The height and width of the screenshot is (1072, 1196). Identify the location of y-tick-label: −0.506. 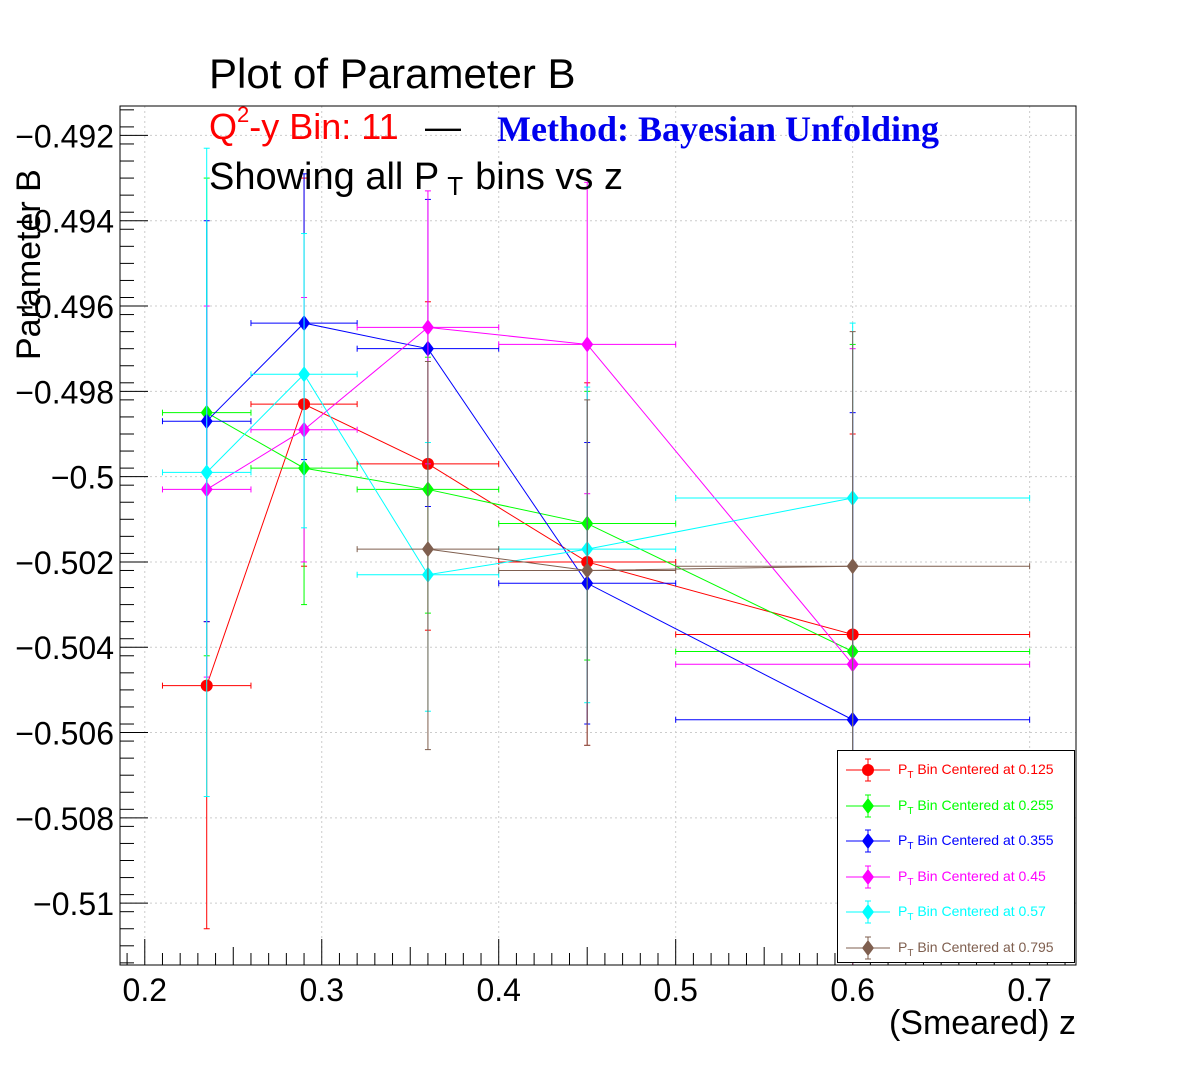
(64, 734).